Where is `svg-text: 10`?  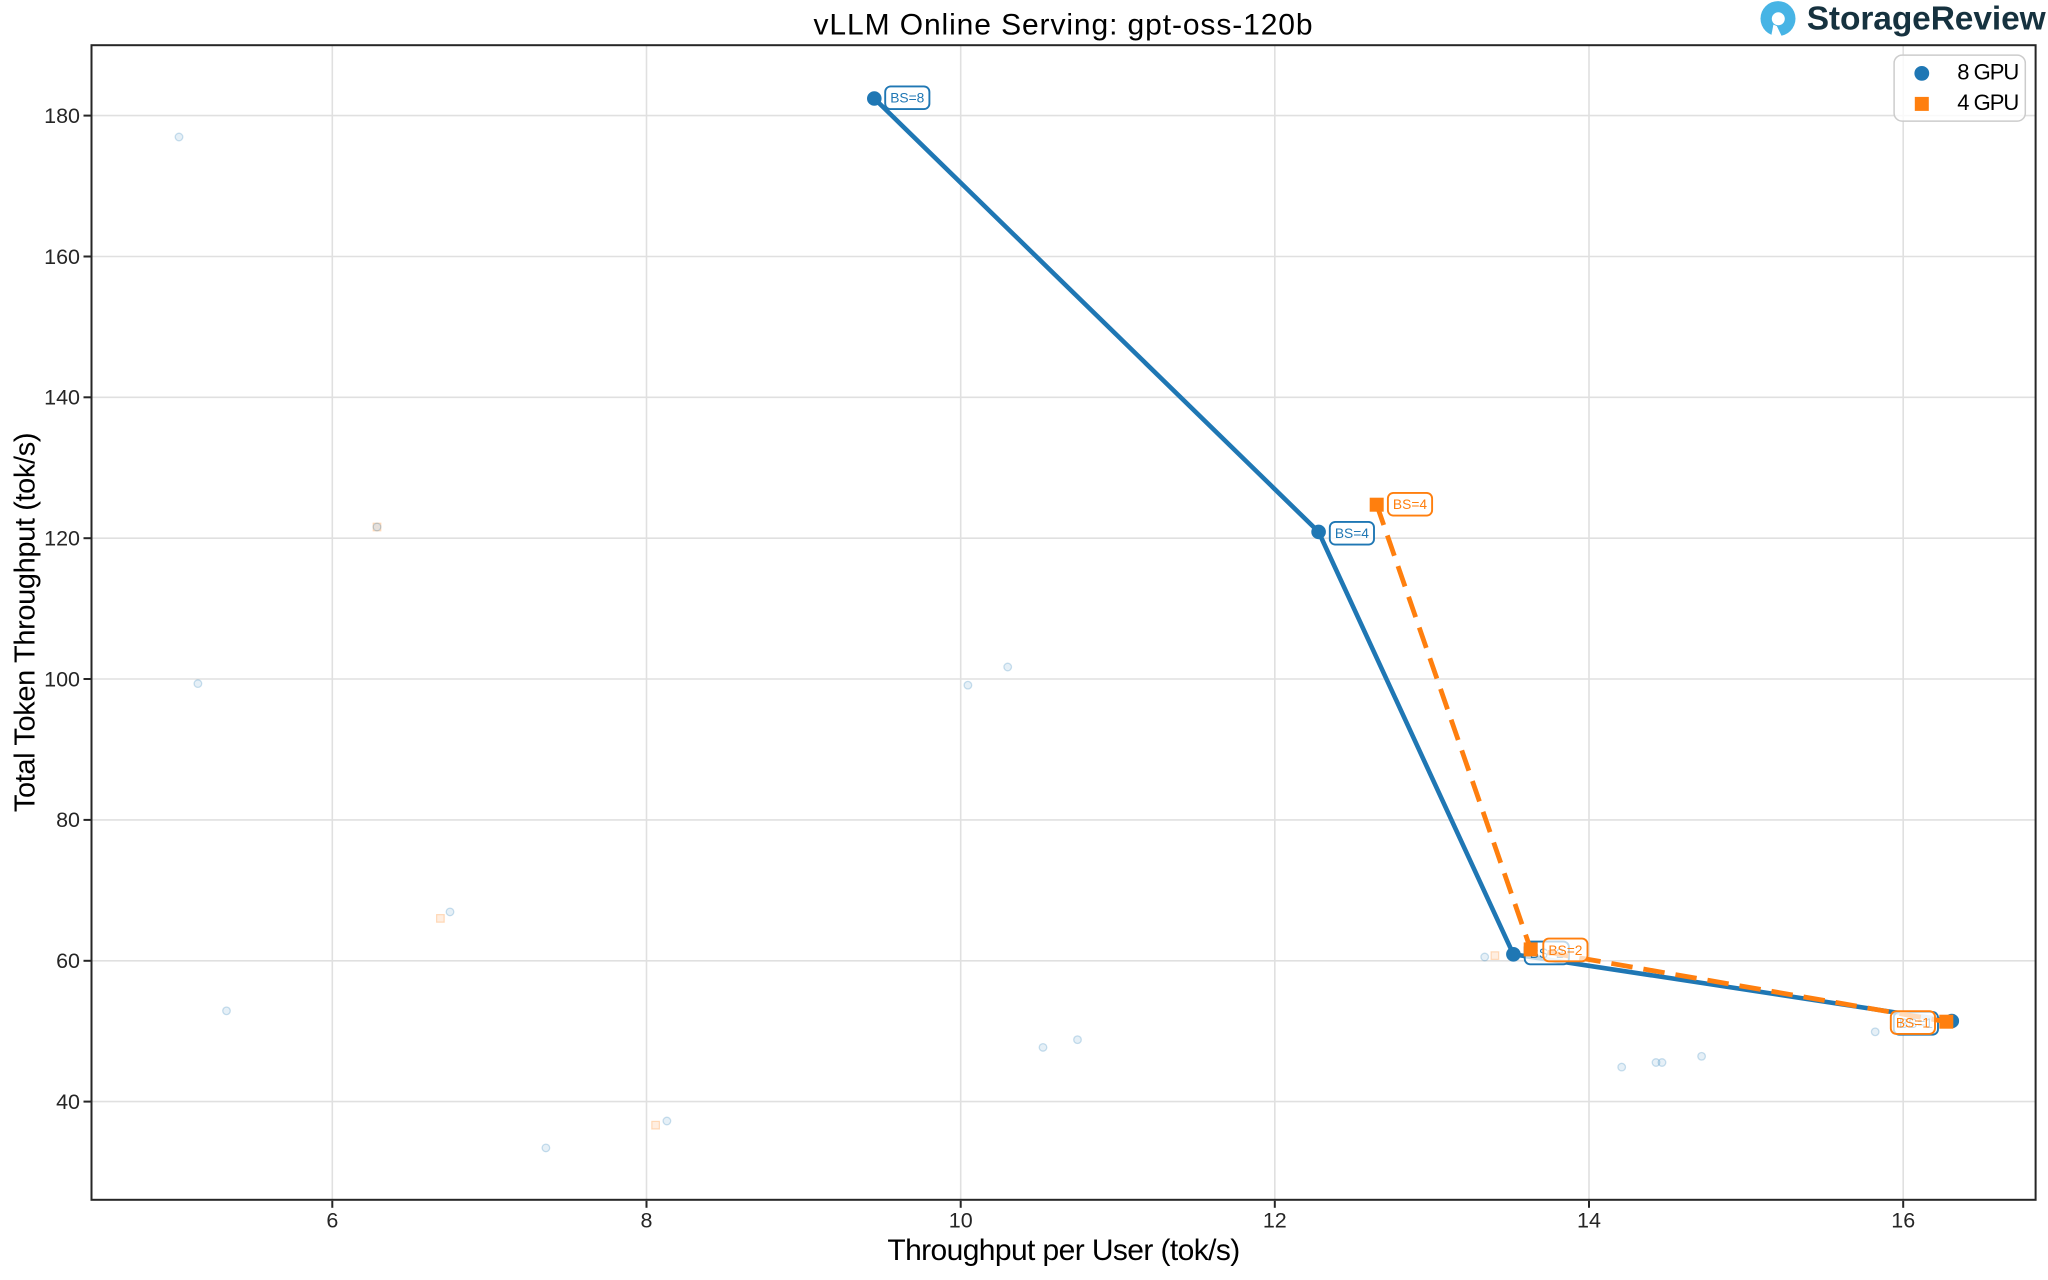 svg-text: 10 is located at coordinates (961, 1220).